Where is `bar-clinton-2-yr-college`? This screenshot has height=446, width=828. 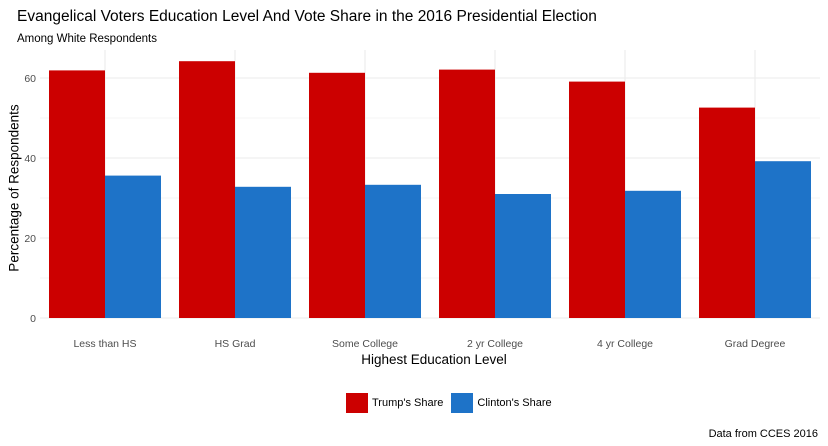
bar-clinton-2-yr-college is located at coordinates (523, 256).